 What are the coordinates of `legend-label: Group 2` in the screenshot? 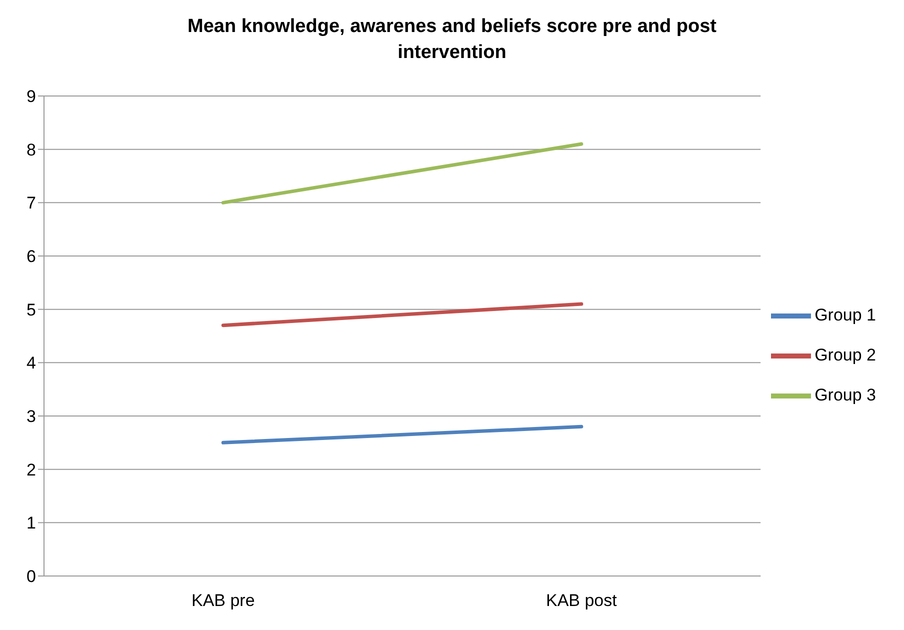 It's located at (845, 354).